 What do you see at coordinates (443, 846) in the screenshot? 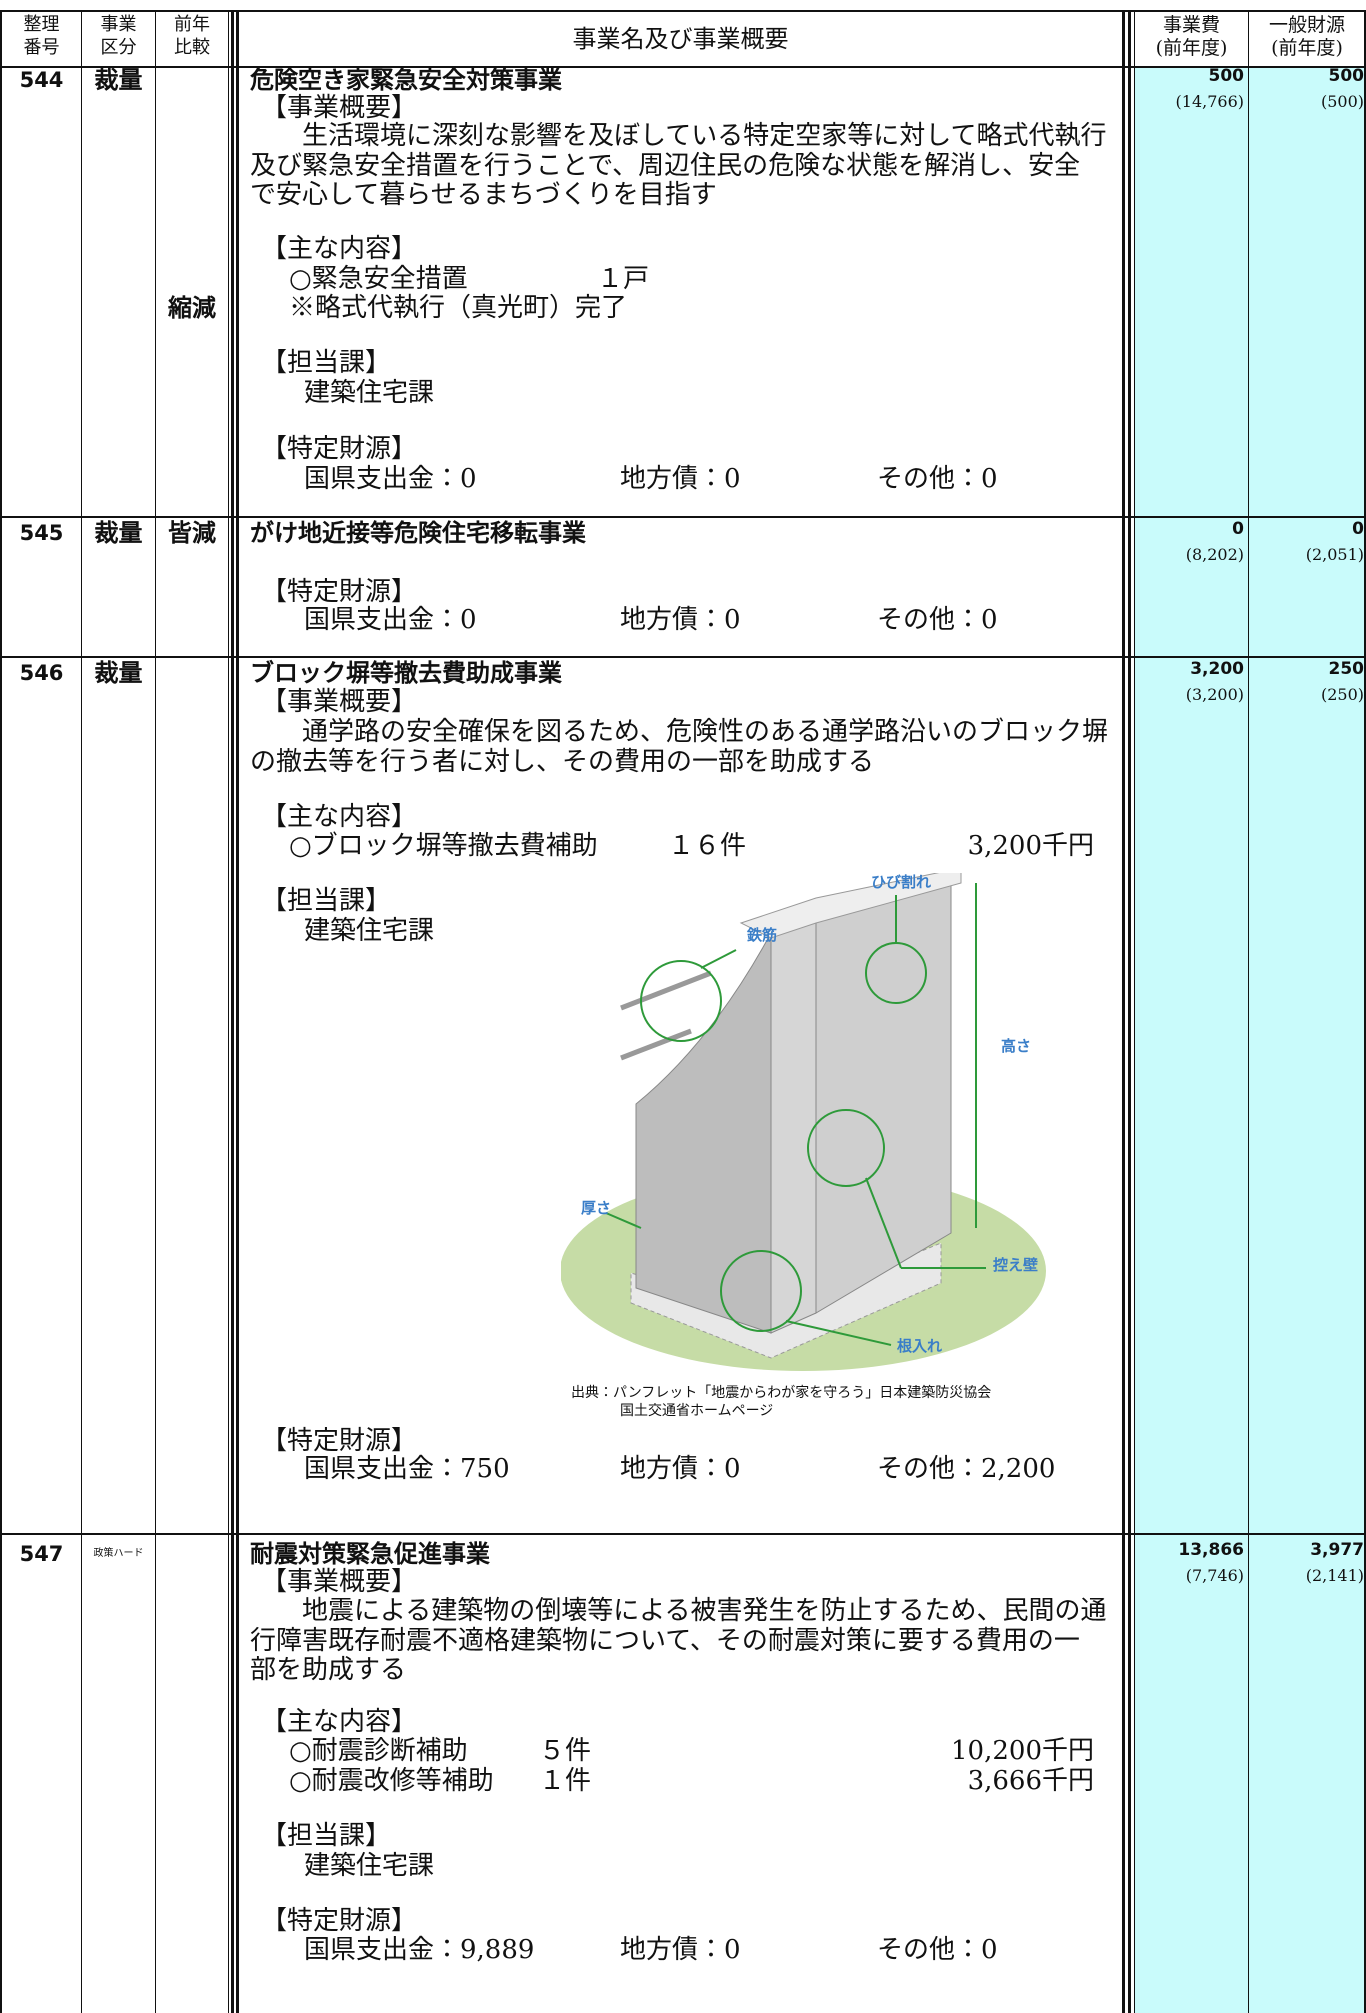
I see `content-item: ○ブロック塀等撤去費補助` at bounding box center [443, 846].